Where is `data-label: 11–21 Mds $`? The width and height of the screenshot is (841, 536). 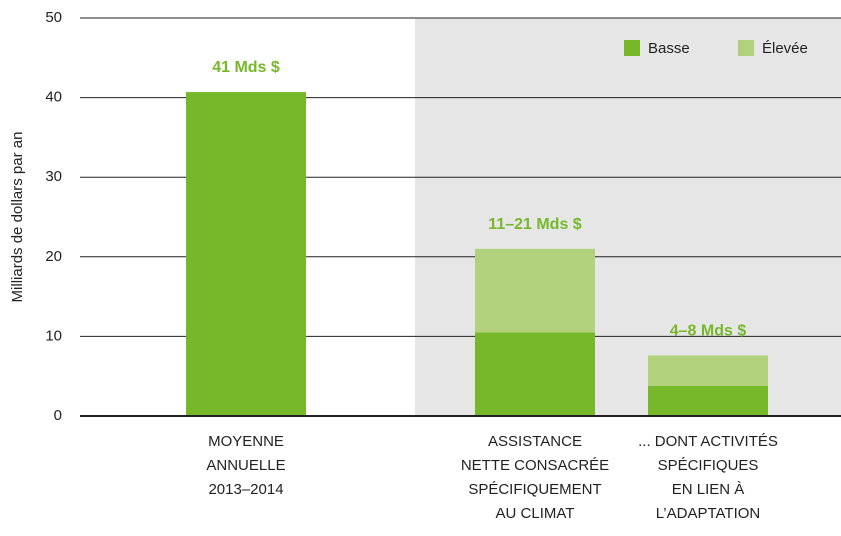 data-label: 11–21 Mds $ is located at coordinates (535, 224).